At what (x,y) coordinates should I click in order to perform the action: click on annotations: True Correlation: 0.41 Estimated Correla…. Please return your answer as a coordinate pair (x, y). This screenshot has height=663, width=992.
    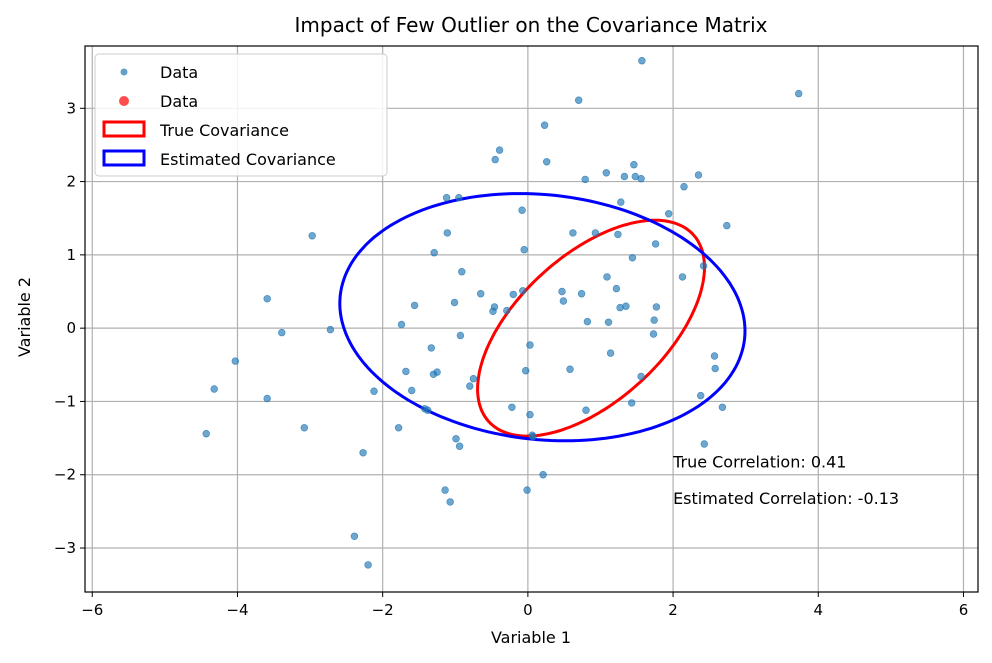
    Looking at the image, I should click on (785, 480).